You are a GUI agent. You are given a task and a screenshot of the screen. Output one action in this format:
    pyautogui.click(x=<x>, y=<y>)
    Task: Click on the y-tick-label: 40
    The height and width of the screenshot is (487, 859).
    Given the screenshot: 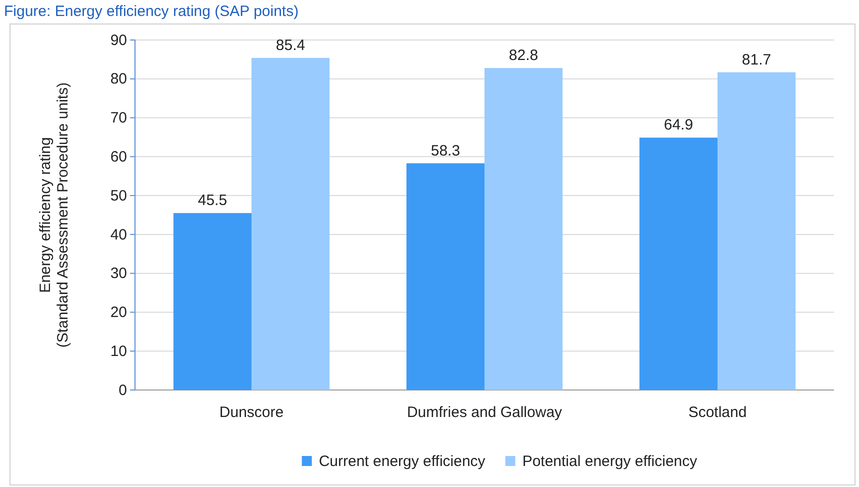 What is the action you would take?
    pyautogui.click(x=118, y=235)
    